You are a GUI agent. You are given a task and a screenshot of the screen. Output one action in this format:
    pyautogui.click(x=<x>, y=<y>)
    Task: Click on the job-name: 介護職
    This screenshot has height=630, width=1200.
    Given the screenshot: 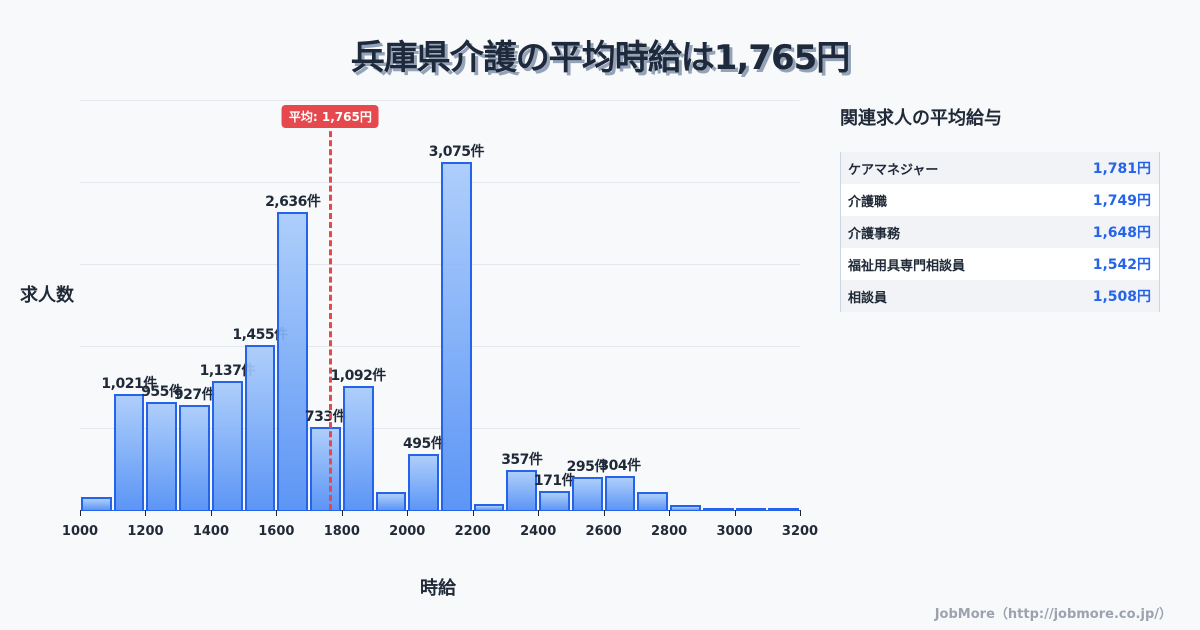 What is the action you would take?
    pyautogui.click(x=868, y=202)
    